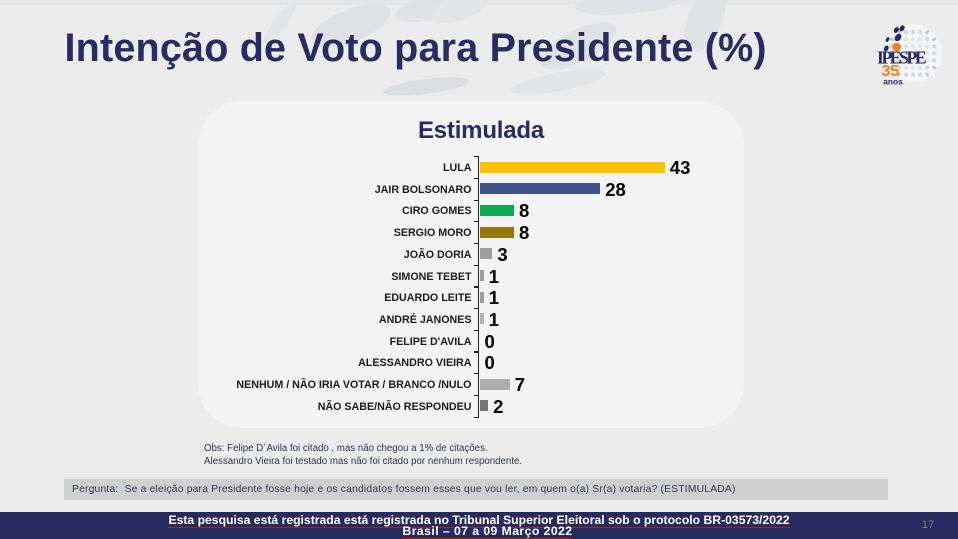  What do you see at coordinates (893, 81) in the screenshot?
I see `svg-text: anos` at bounding box center [893, 81].